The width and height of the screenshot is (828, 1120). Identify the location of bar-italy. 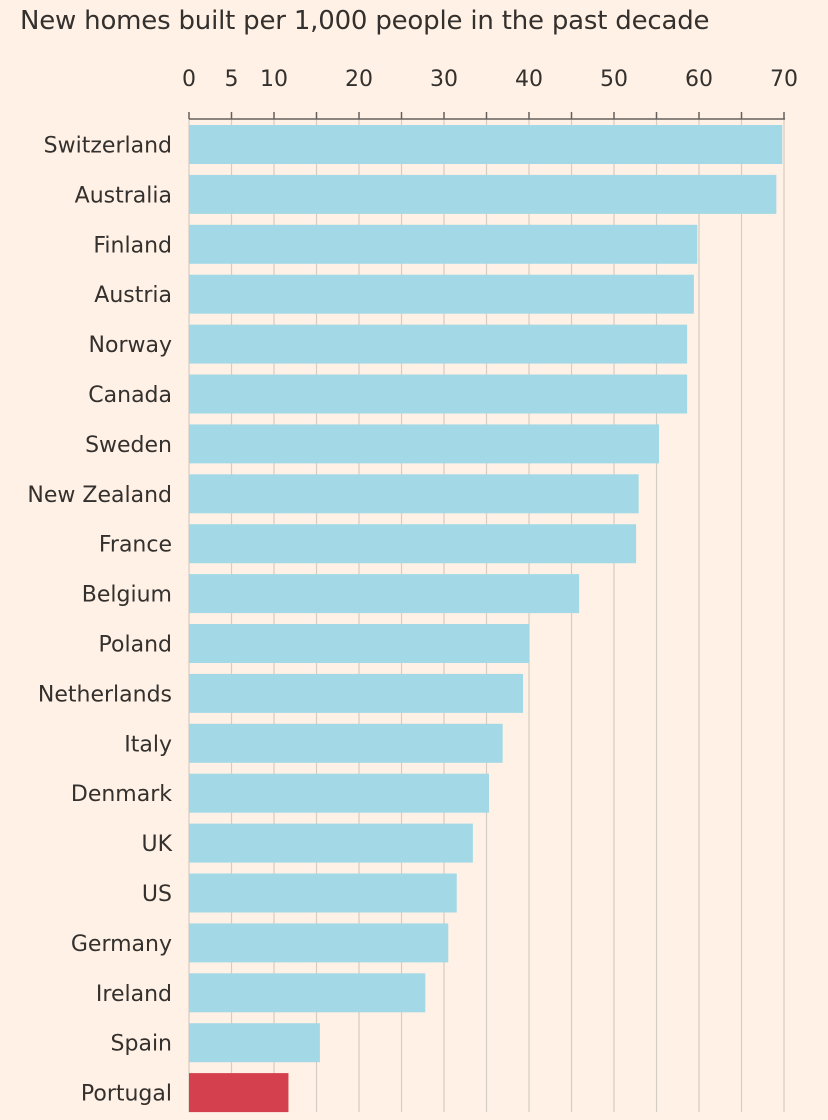
(346, 743).